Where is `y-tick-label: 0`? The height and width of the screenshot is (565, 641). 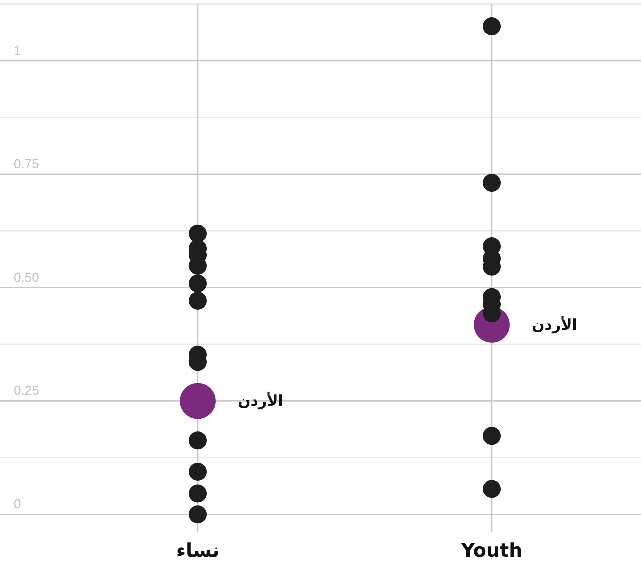 y-tick-label: 0 is located at coordinates (18, 504).